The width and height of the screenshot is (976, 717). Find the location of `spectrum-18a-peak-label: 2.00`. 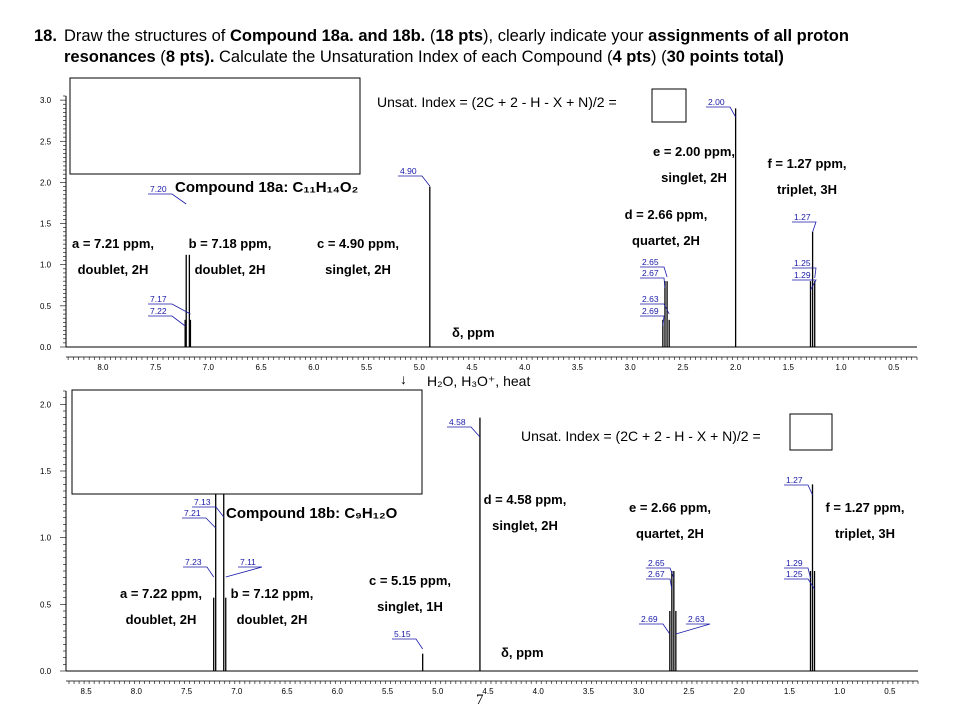

spectrum-18a-peak-label: 2.00 is located at coordinates (716, 102).